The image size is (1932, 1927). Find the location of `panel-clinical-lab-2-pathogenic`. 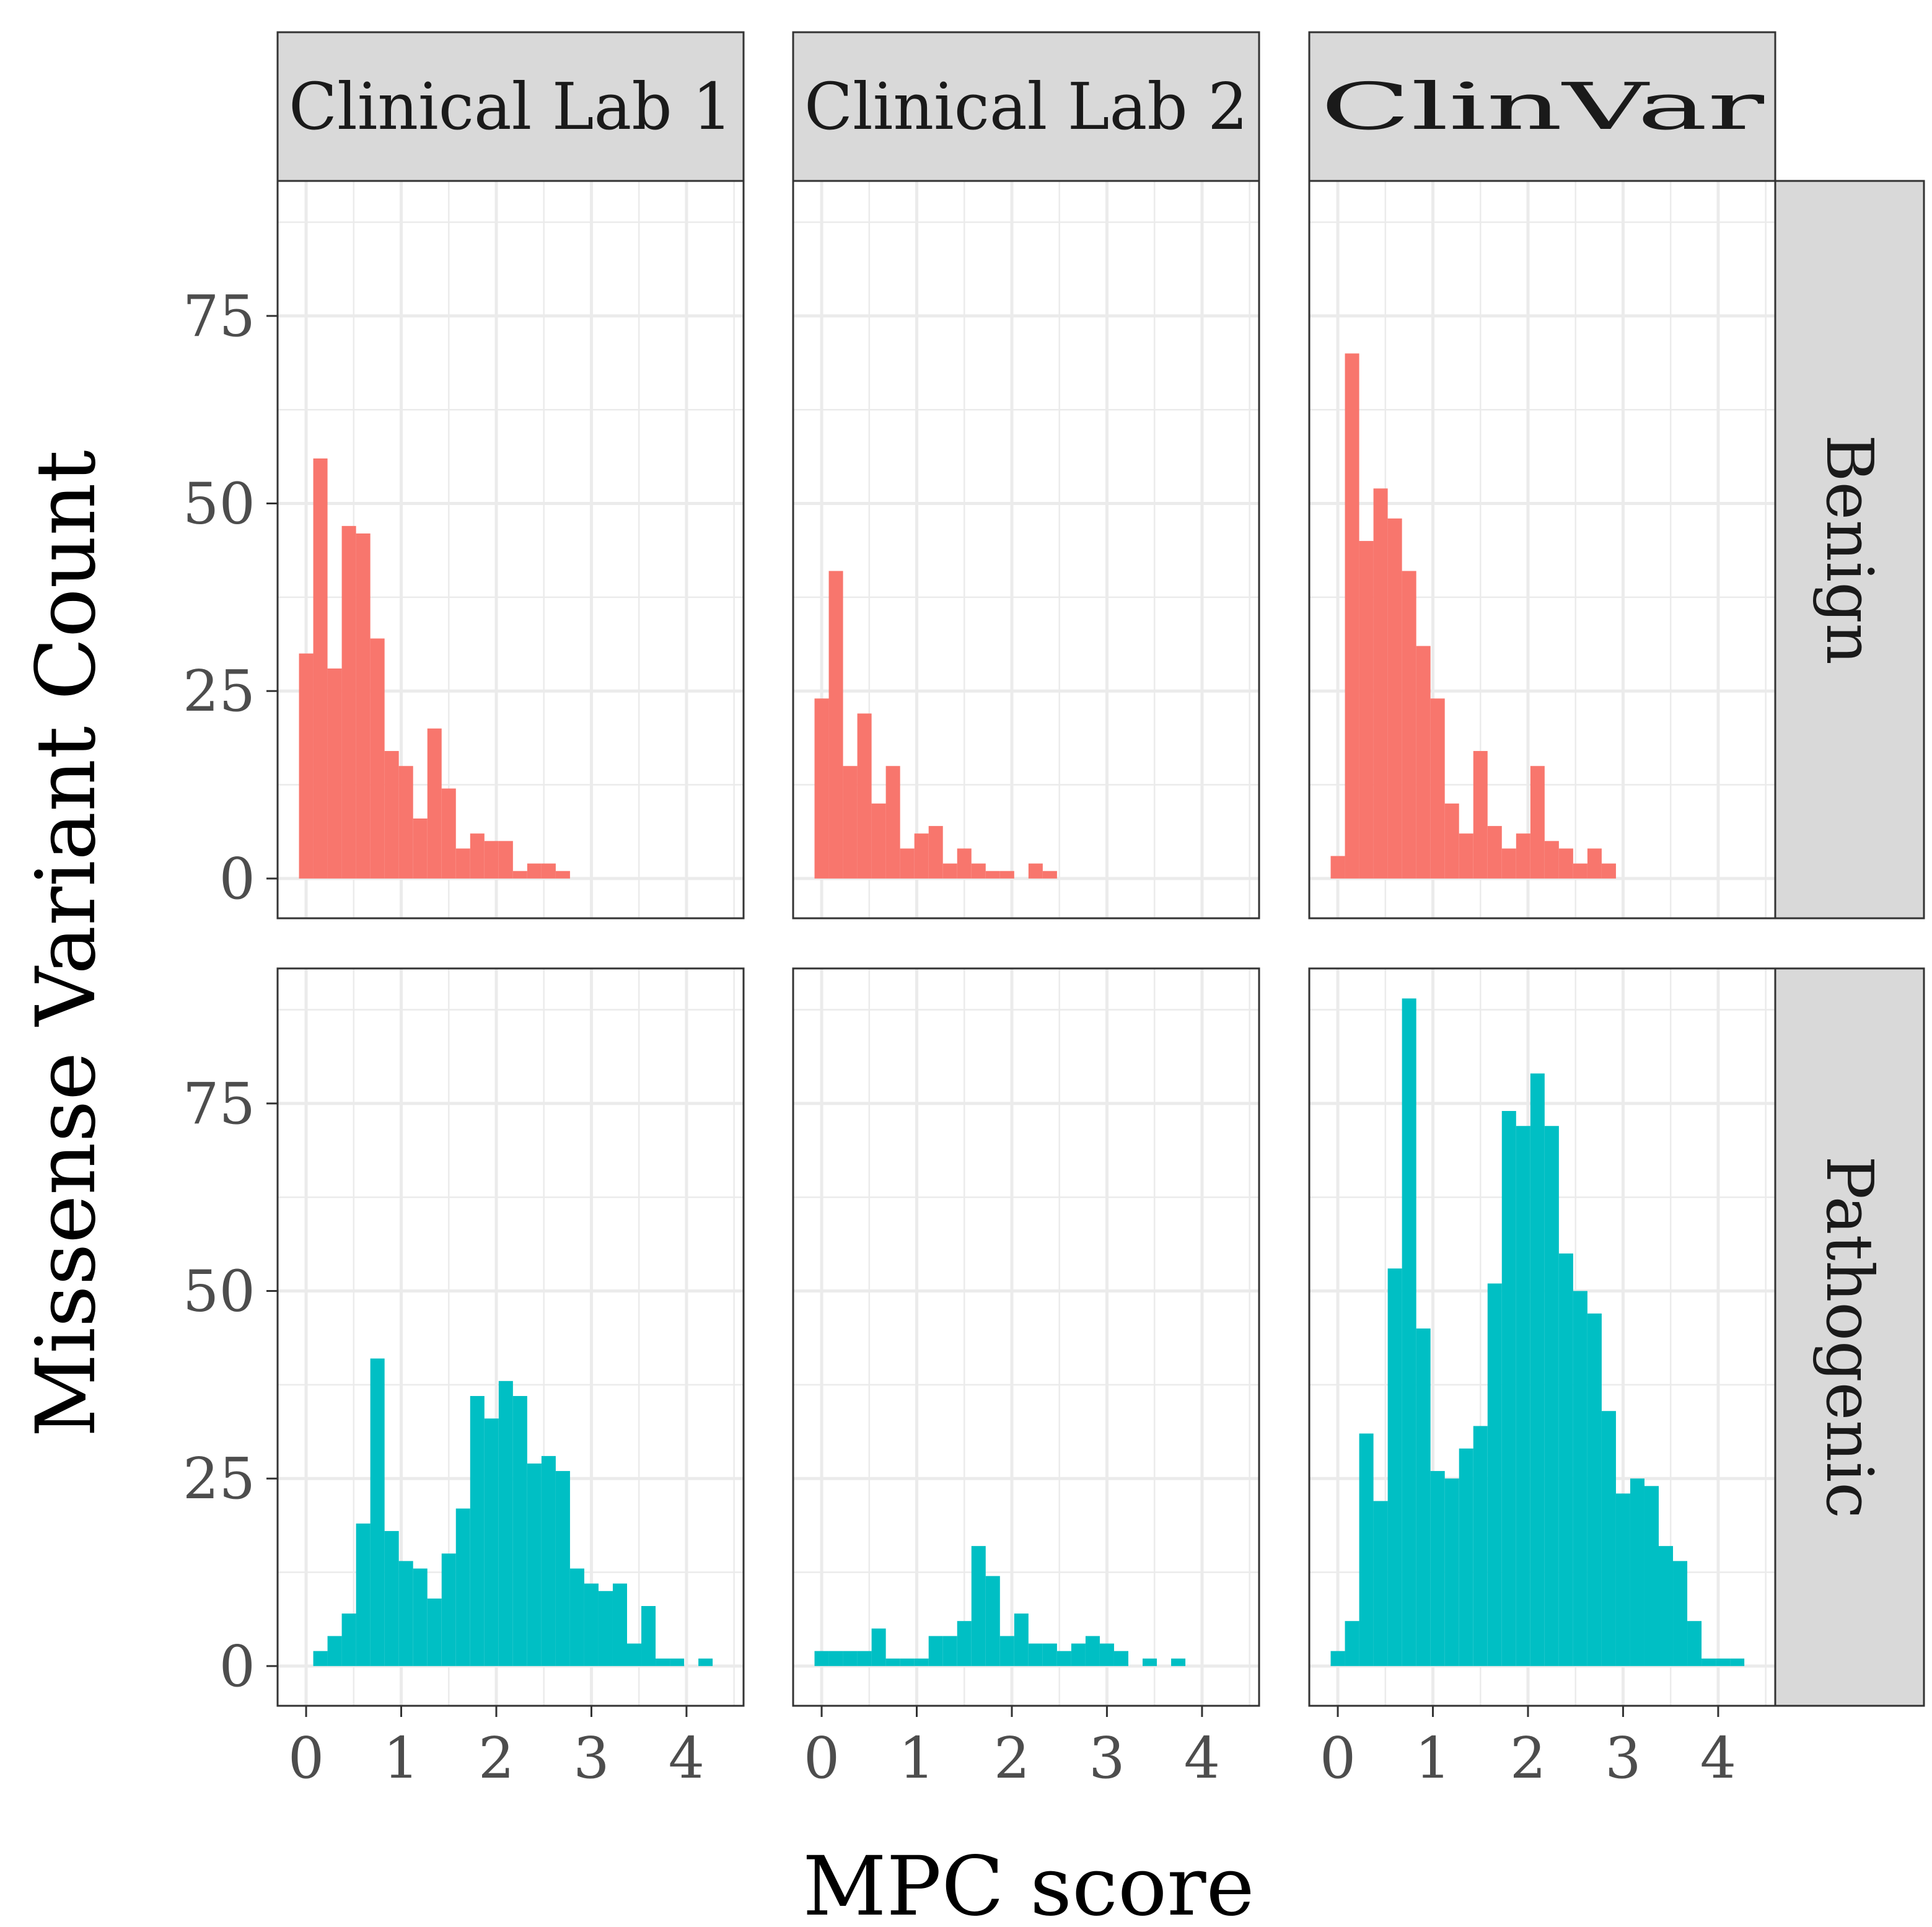

panel-clinical-lab-2-pathogenic is located at coordinates (1026, 1337).